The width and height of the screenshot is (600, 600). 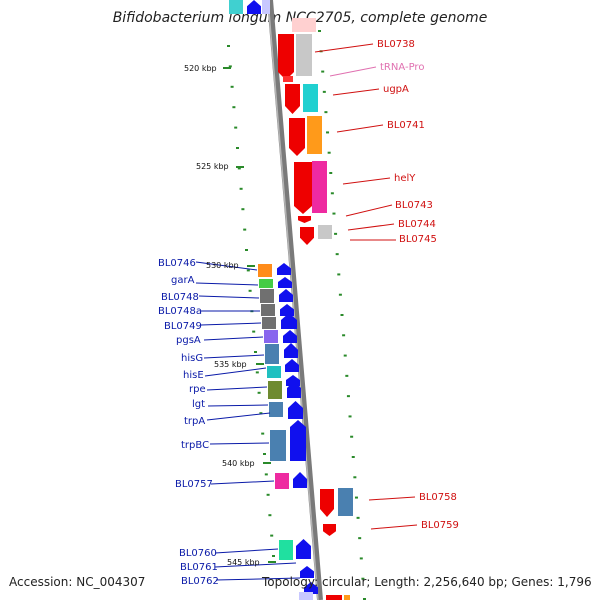 I want to click on gene-label-hely: helY, so click(x=405, y=178).